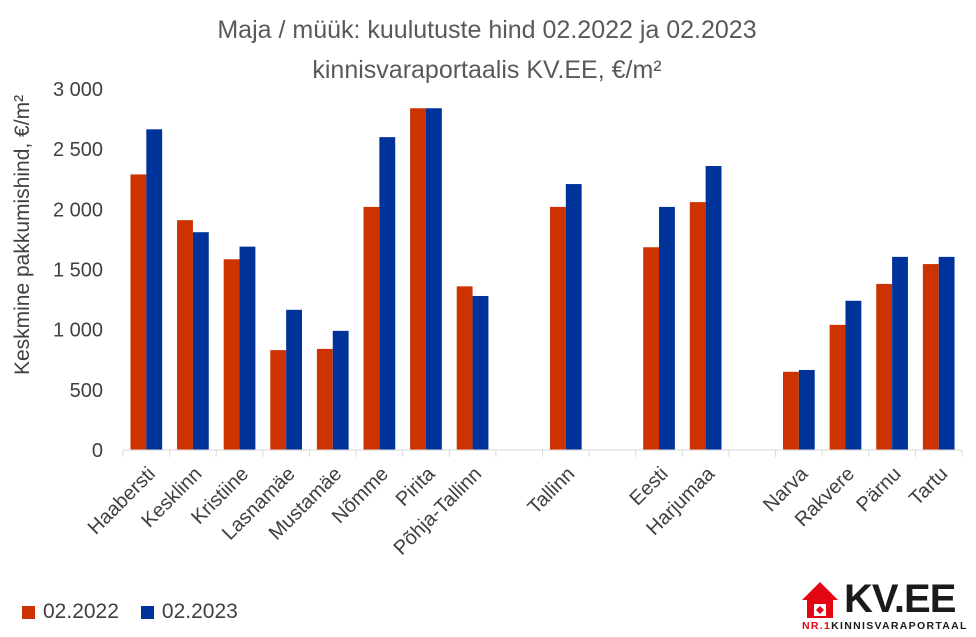 The width and height of the screenshot is (976, 637). Describe the element at coordinates (552, 491) in the screenshot. I see `x-tick-label: Tallinn` at that location.